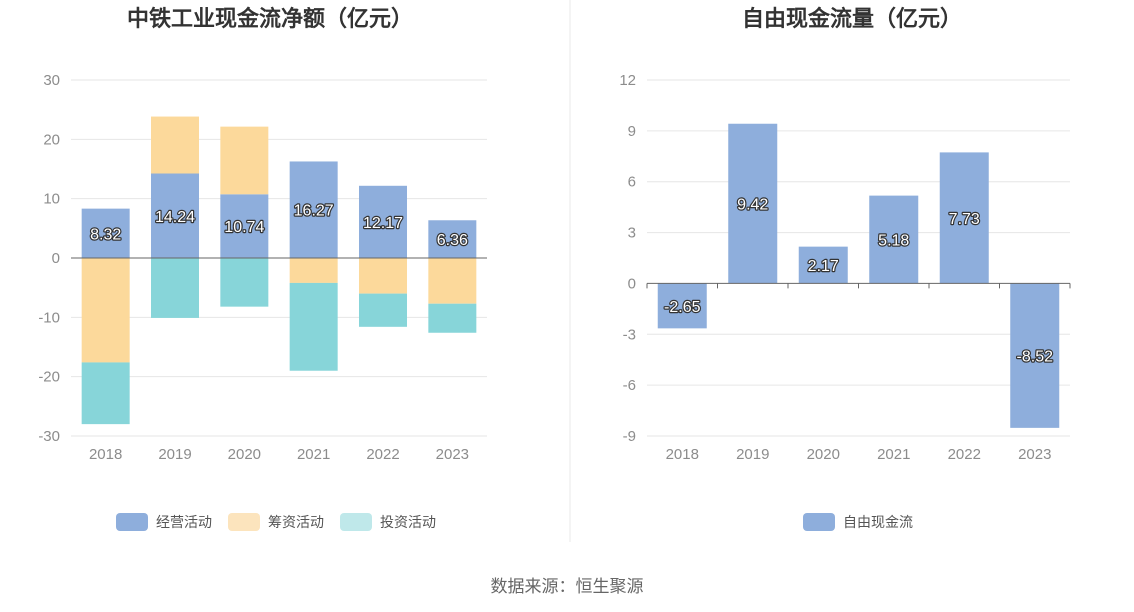 The width and height of the screenshot is (1134, 612). What do you see at coordinates (632, 283) in the screenshot?
I see `right-y-tick-label: 0` at bounding box center [632, 283].